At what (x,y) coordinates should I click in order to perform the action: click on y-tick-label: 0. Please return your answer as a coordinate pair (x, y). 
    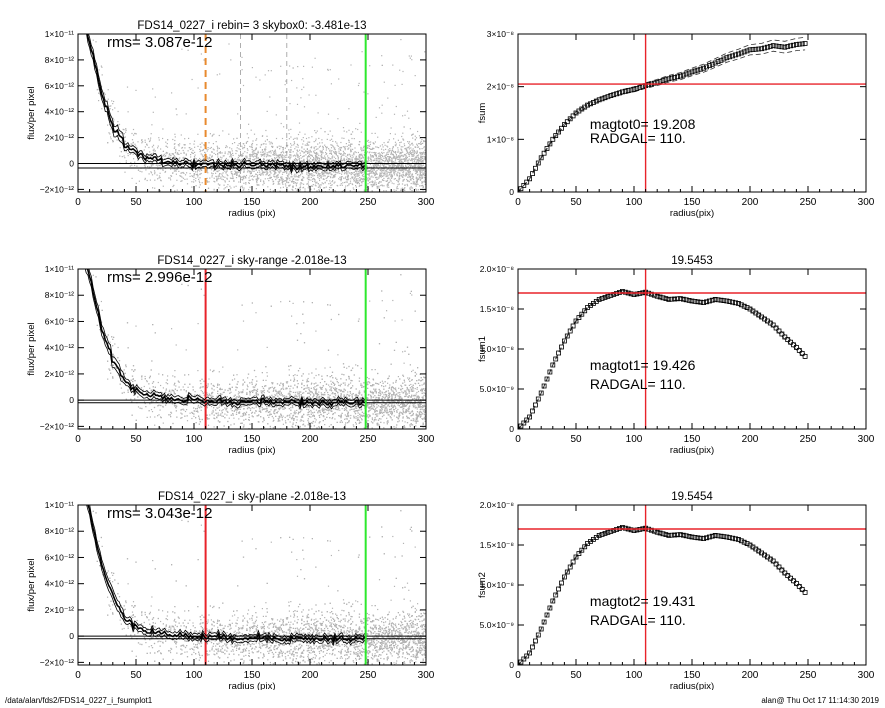
    Looking at the image, I should click on (511, 192).